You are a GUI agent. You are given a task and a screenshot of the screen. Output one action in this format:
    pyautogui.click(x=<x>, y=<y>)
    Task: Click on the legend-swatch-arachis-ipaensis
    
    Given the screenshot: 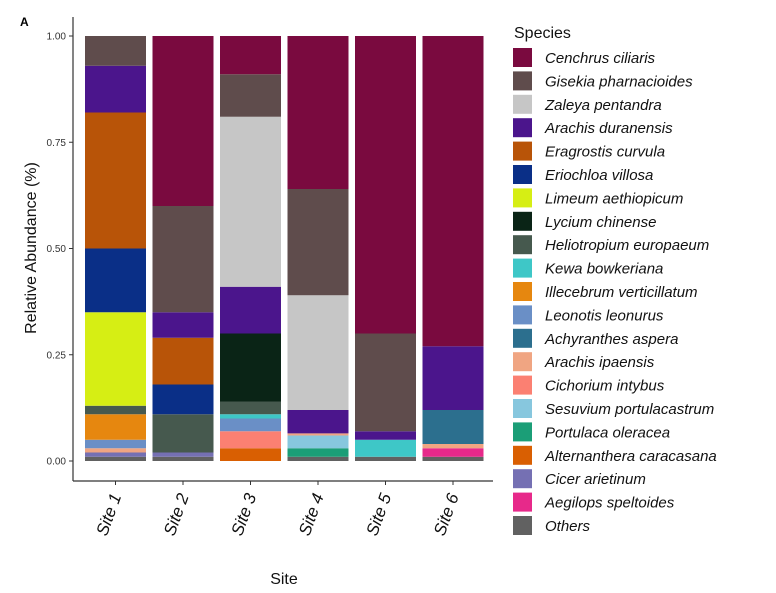 What is the action you would take?
    pyautogui.click(x=522, y=362)
    